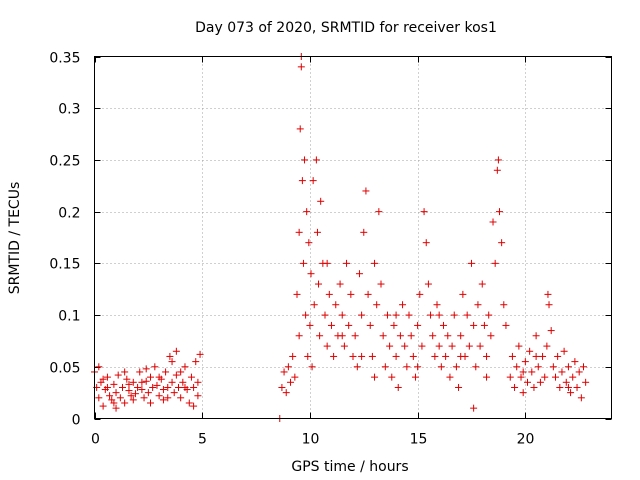 The height and width of the screenshot is (480, 640). What do you see at coordinates (95, 440) in the screenshot?
I see `x-tick-label: 0` at bounding box center [95, 440].